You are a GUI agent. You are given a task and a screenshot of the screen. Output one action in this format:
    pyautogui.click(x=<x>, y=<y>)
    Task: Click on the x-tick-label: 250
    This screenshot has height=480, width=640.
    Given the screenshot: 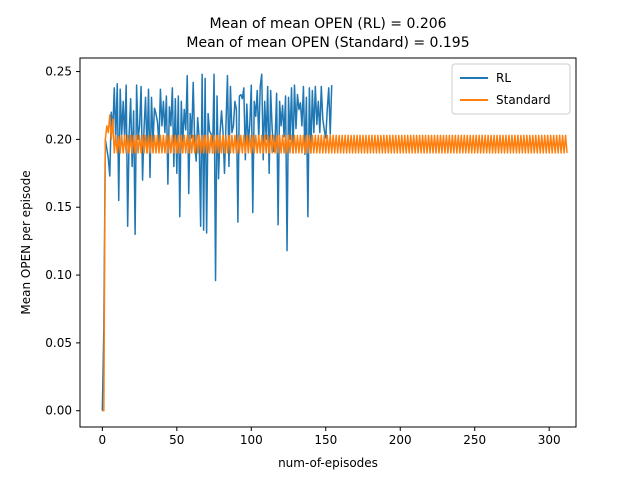 What is the action you would take?
    pyautogui.click(x=474, y=440)
    